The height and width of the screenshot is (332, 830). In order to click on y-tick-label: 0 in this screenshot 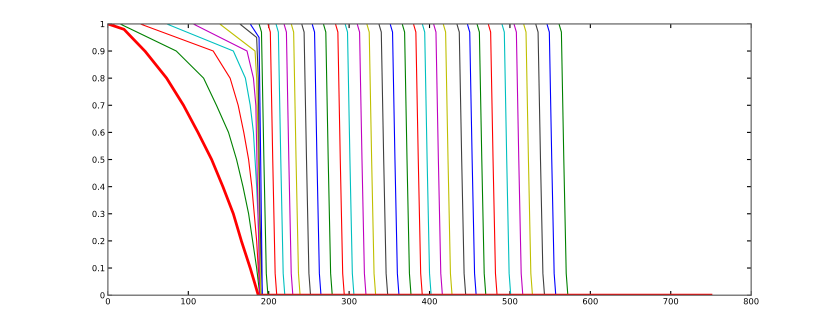, I will do `click(102, 295)`.